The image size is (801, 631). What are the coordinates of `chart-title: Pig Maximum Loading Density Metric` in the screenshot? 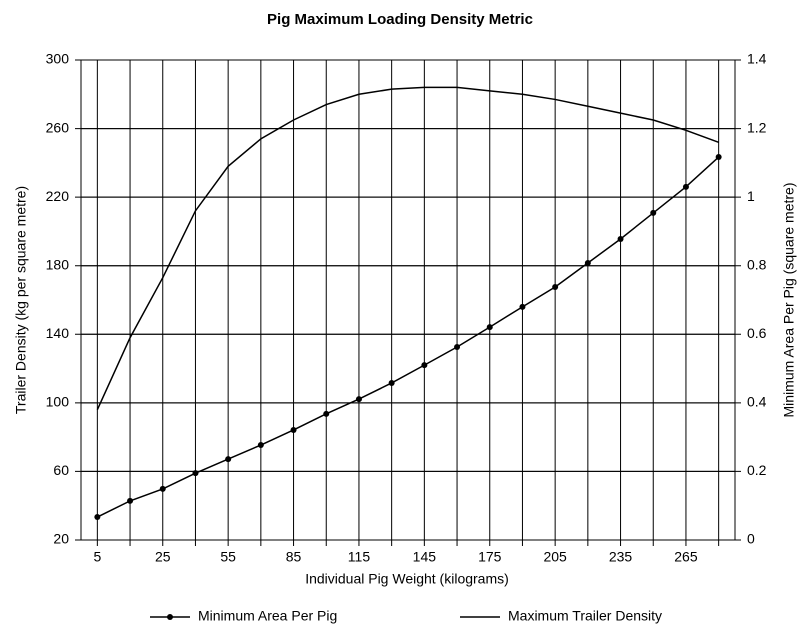 It's located at (400, 19).